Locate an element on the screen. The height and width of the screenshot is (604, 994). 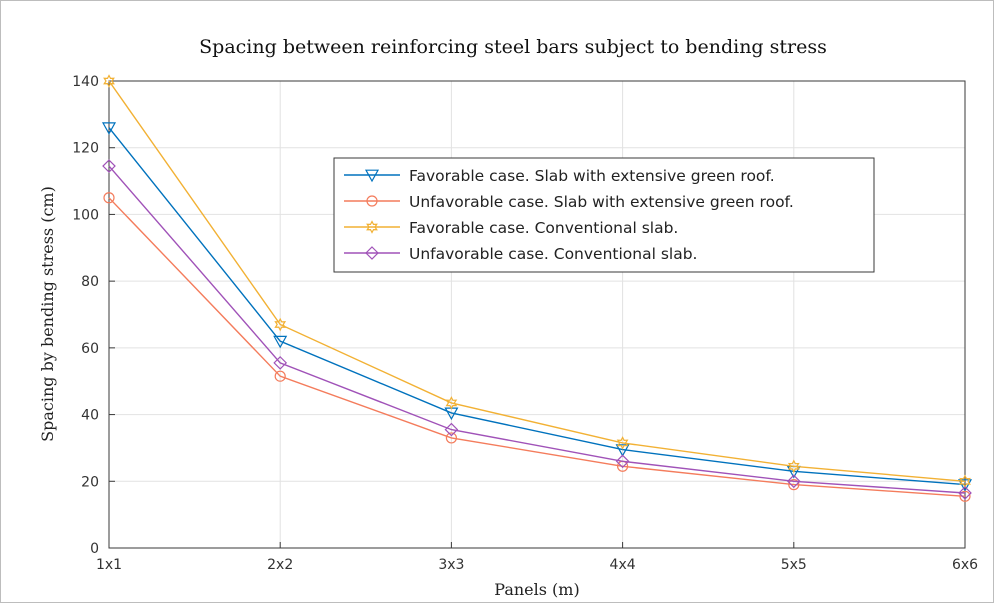
y-tick-label: 80 is located at coordinates (90, 282).